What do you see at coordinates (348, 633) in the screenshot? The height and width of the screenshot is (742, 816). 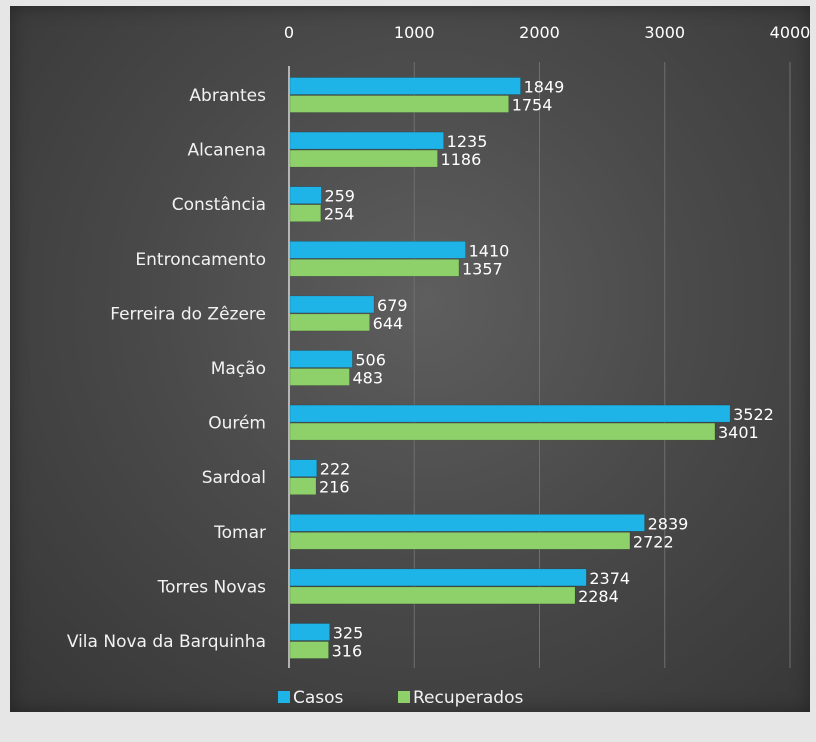 I see `data-label: 325` at bounding box center [348, 633].